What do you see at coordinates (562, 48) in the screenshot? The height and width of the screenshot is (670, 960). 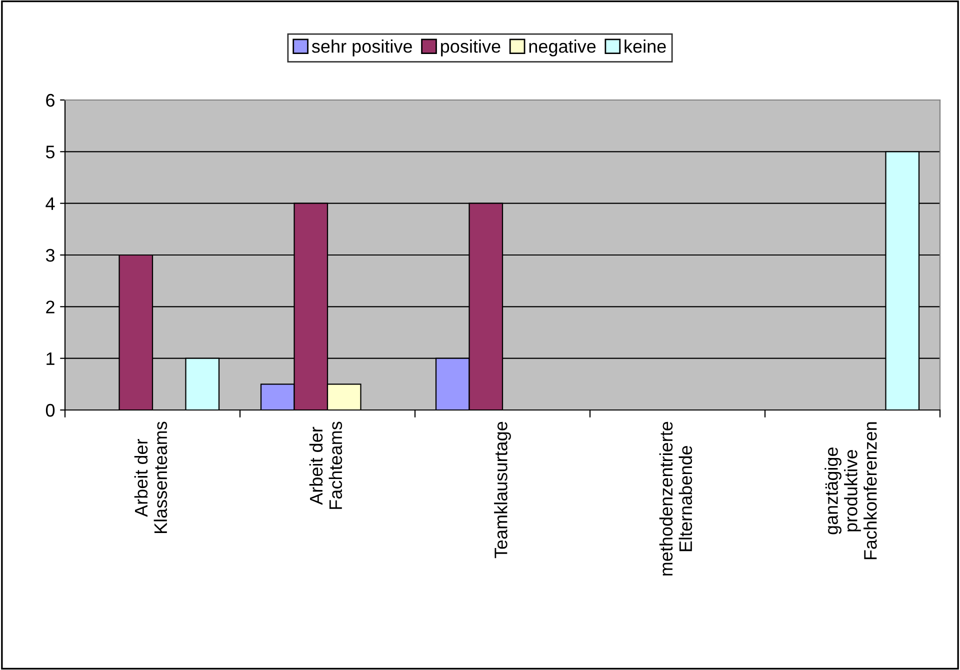 I see `legend-label: negative` at bounding box center [562, 48].